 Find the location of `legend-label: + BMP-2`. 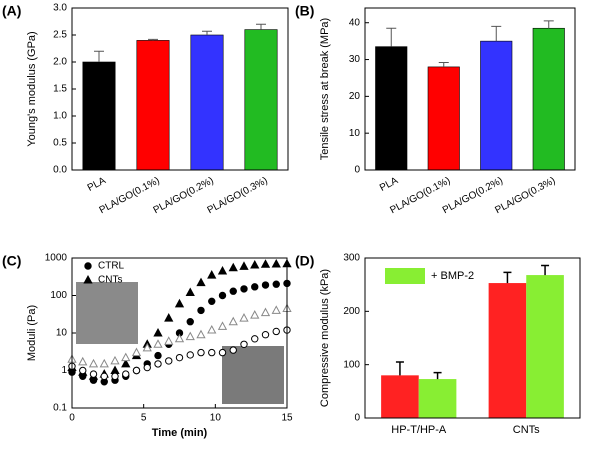

legend-label: + BMP-2 is located at coordinates (452, 276).